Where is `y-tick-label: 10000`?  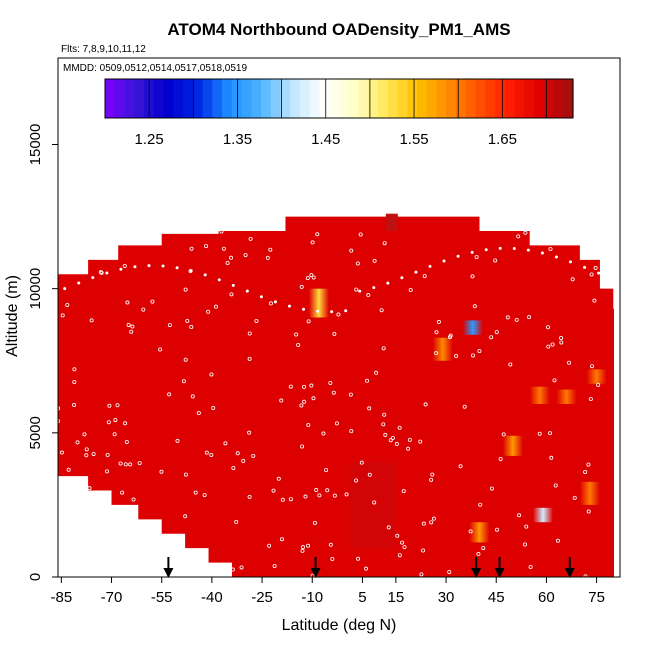 y-tick-label: 10000 is located at coordinates (35, 289).